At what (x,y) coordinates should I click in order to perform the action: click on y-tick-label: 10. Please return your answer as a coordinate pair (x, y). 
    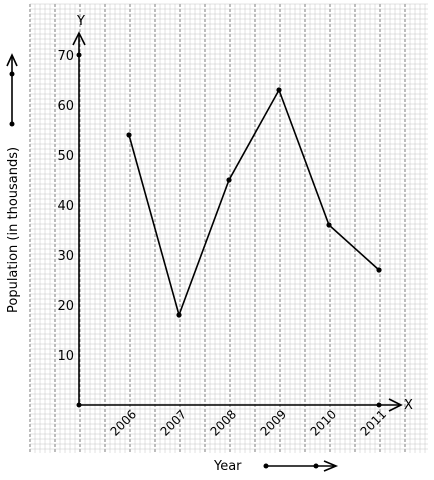
    Looking at the image, I should click on (65, 356).